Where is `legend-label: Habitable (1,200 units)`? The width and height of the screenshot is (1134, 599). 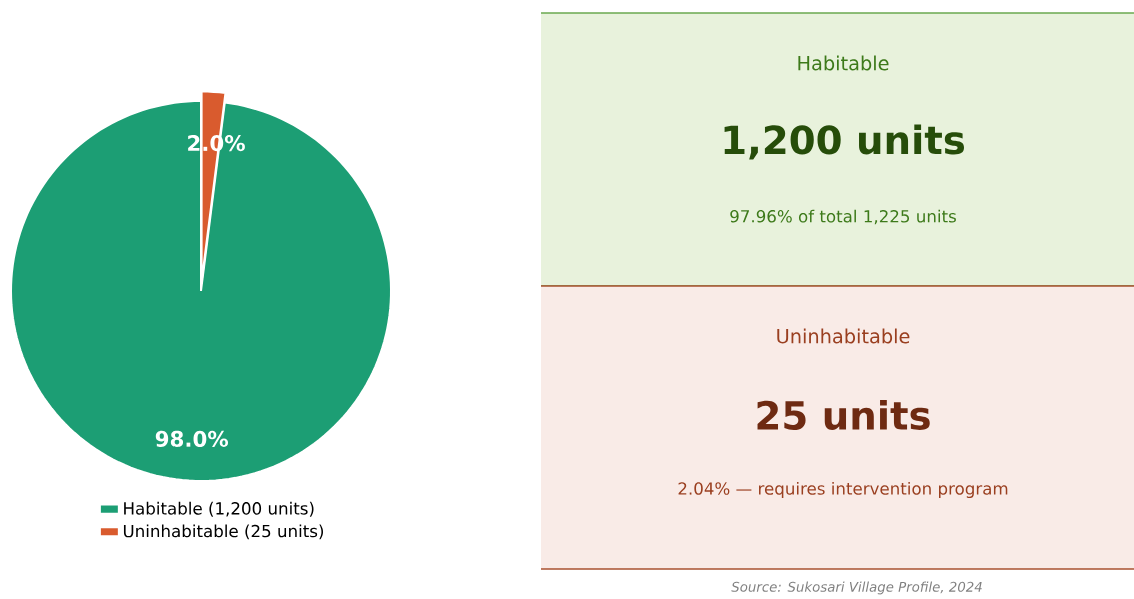
legend-label: Habitable (1,200 units) is located at coordinates (219, 509).